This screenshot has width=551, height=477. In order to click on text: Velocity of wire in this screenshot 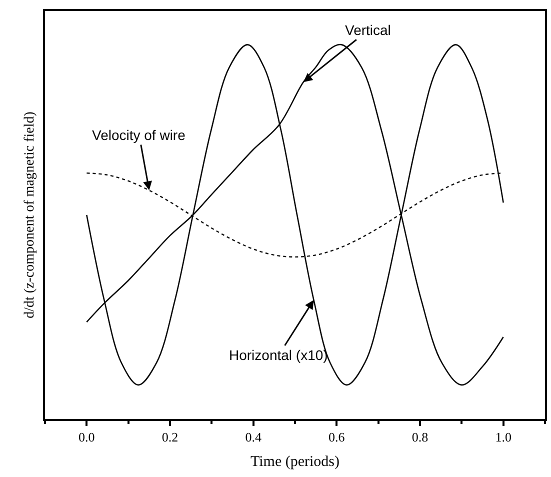, I will do `click(139, 135)`.